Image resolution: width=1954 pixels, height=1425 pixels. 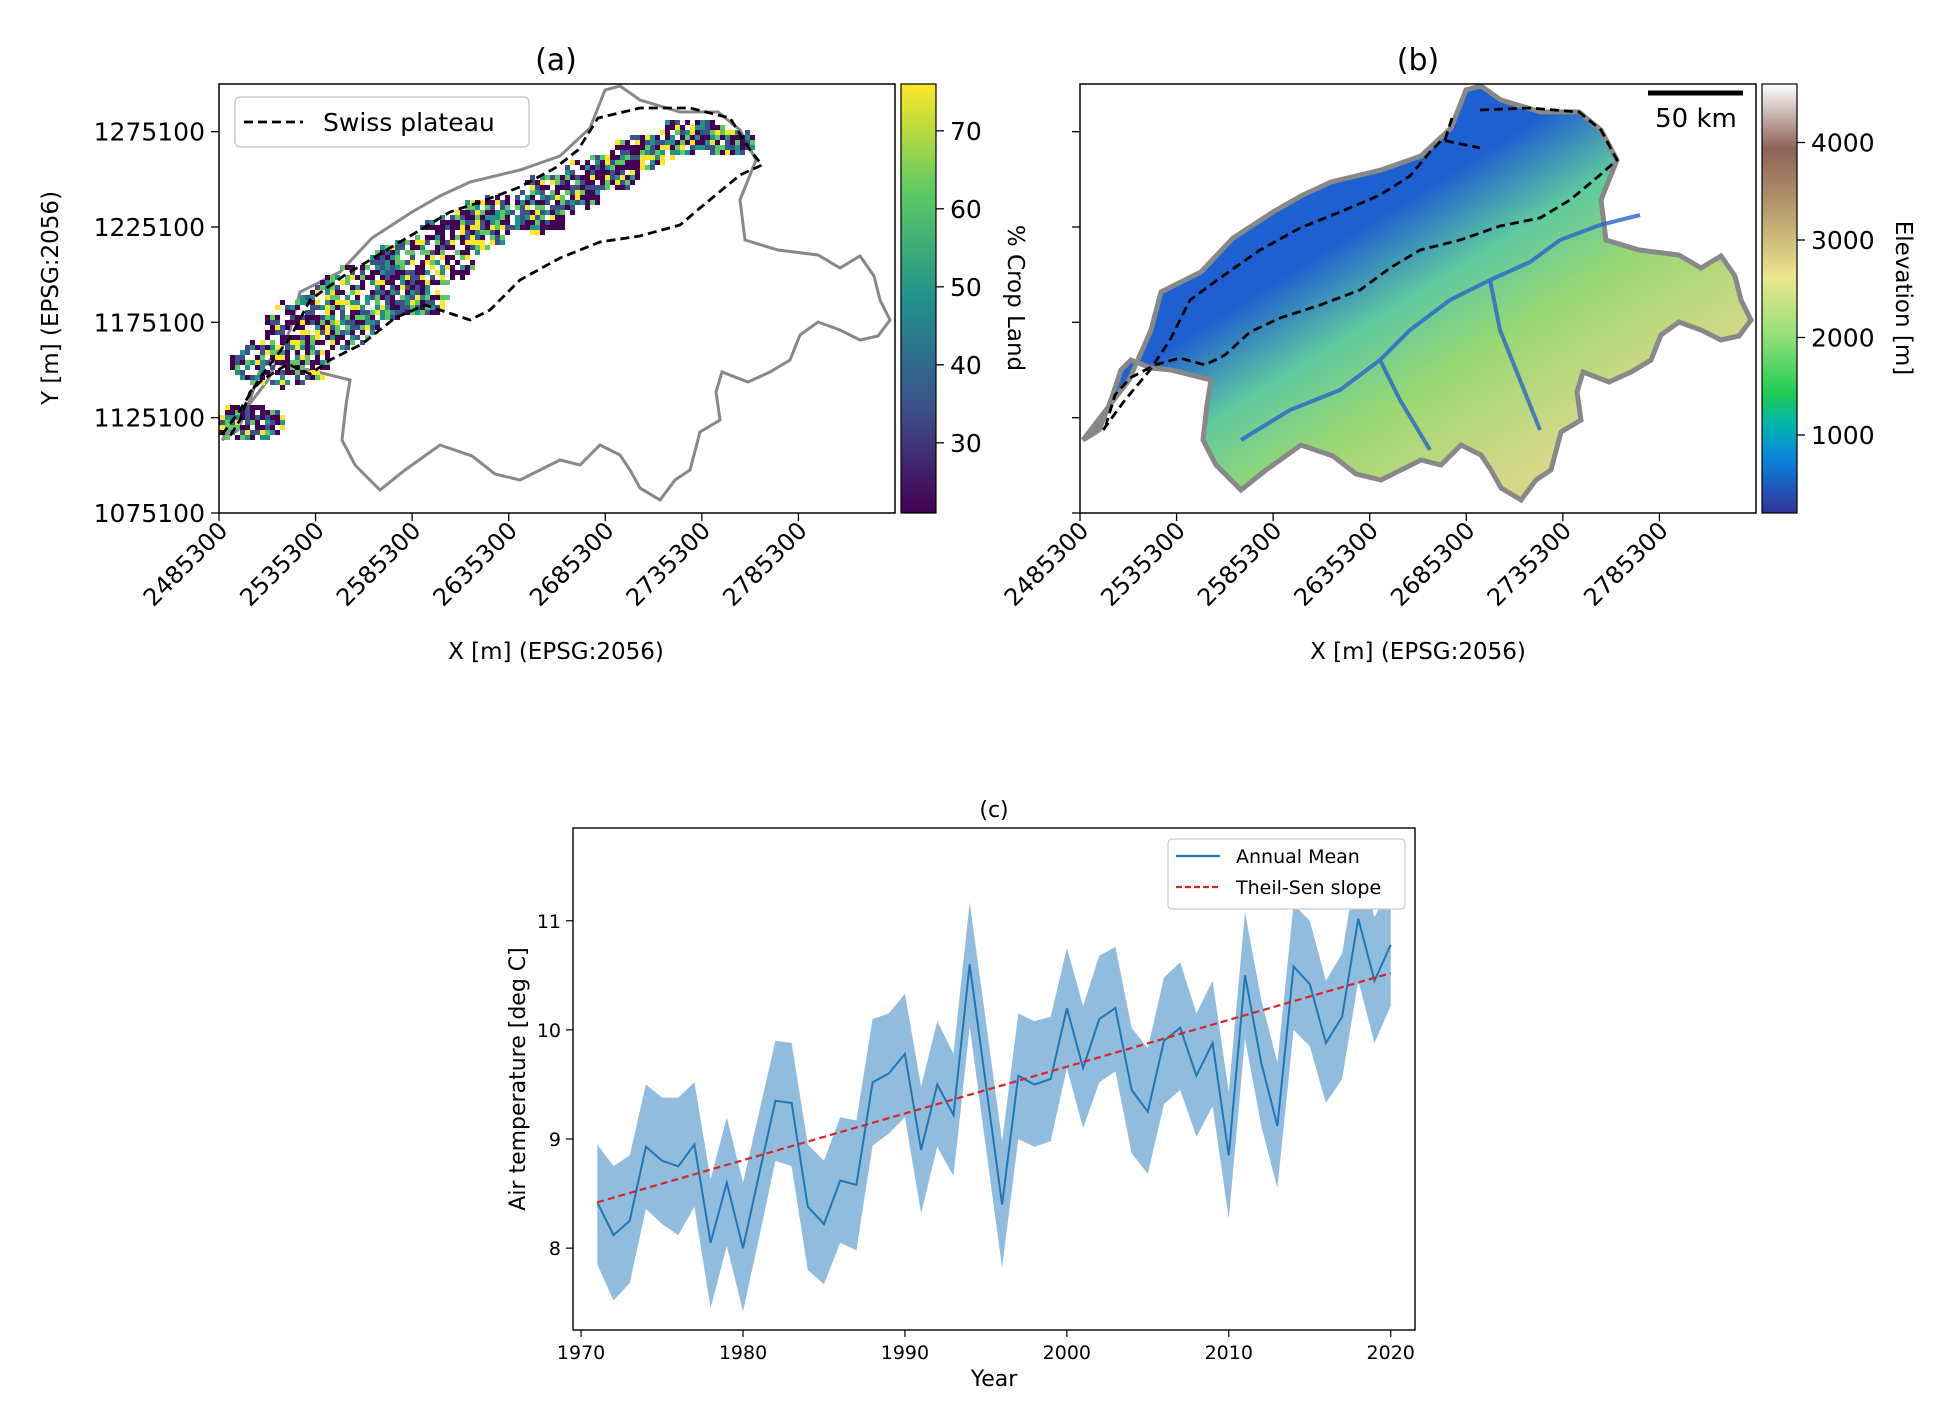 What do you see at coordinates (1142, 563) in the screenshot?
I see `panel-b-x-tick-label: 2535300` at bounding box center [1142, 563].